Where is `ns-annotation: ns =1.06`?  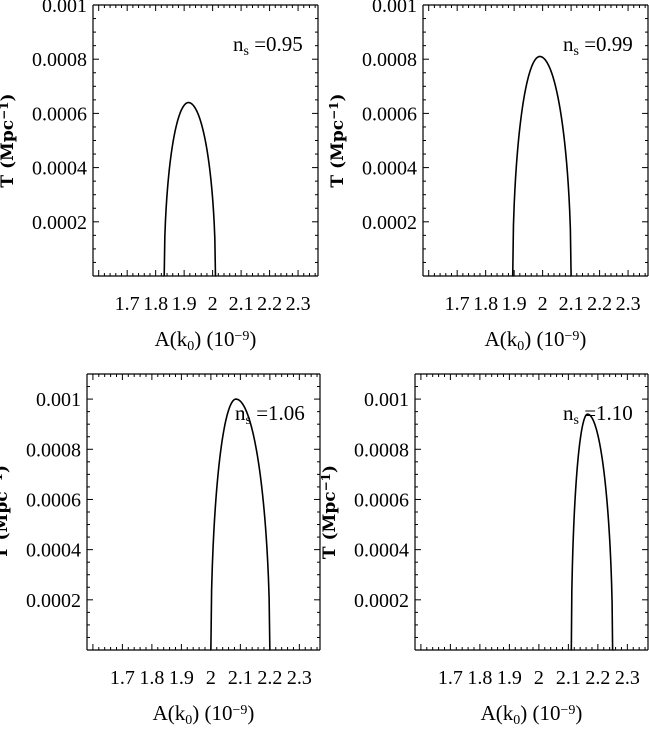
ns-annotation: ns =1.06 is located at coordinates (270, 414).